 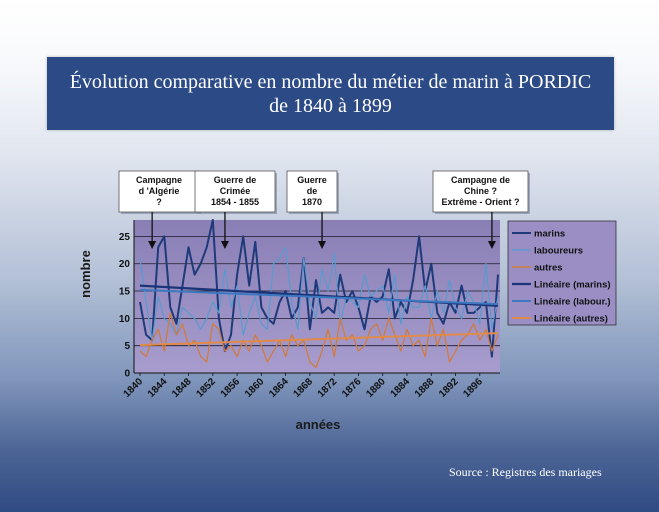 I want to click on x-tick-label: 1876, so click(x=352, y=388).